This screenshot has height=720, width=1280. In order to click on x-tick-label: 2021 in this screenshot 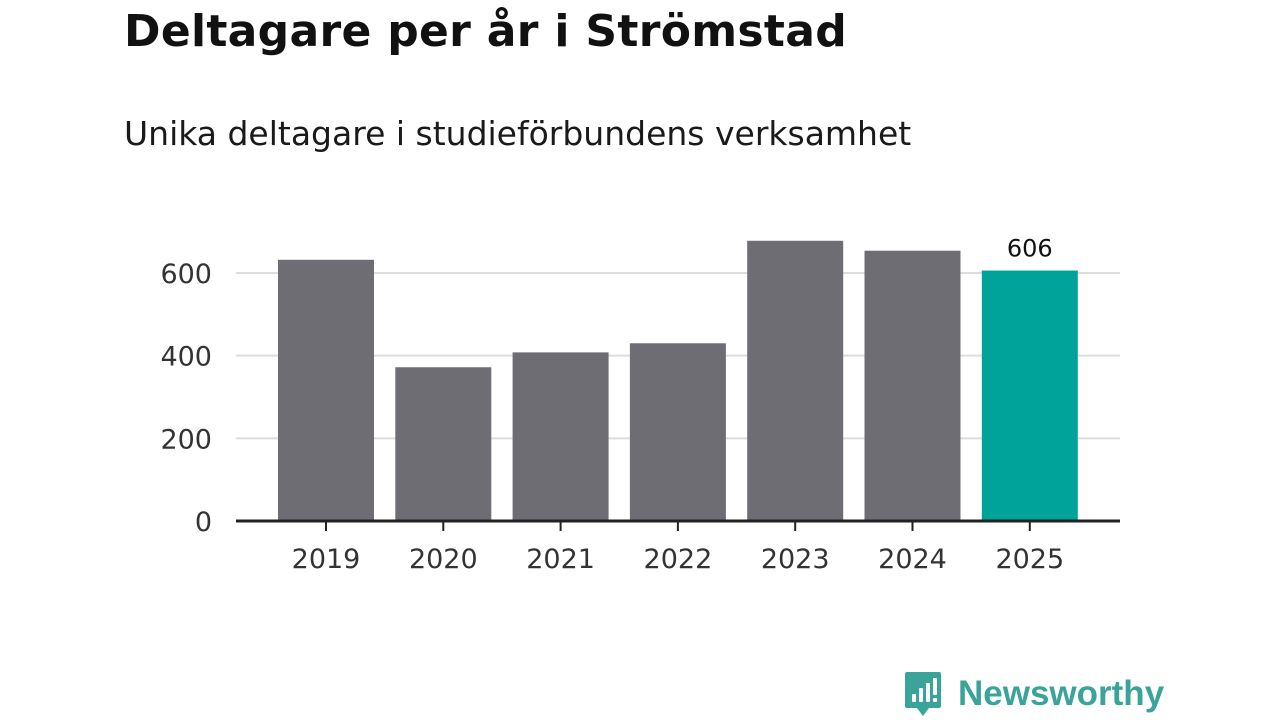, I will do `click(560, 559)`.